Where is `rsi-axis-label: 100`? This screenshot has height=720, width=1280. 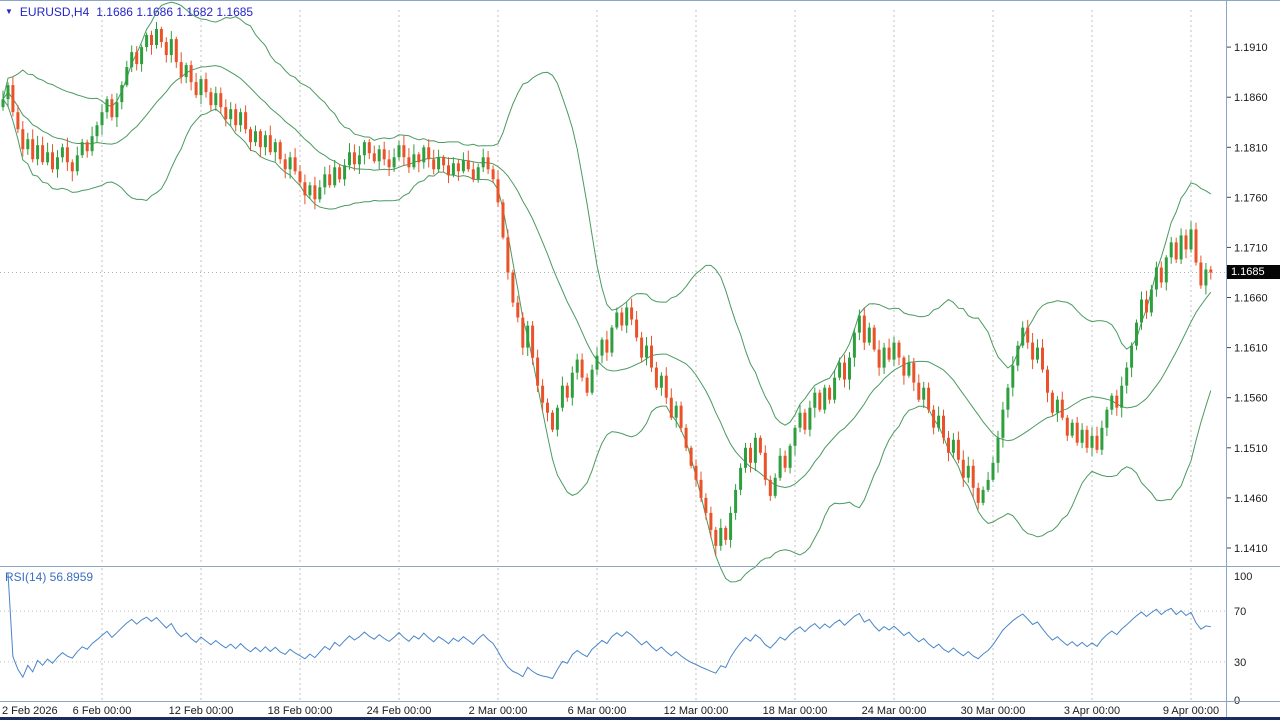
rsi-axis-label: 100 is located at coordinates (1243, 577).